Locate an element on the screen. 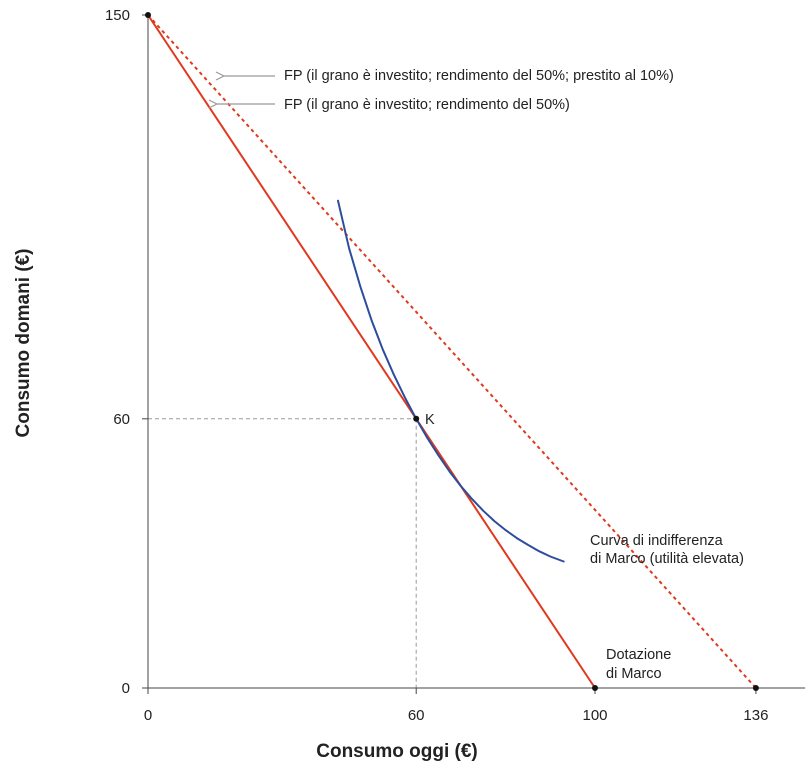 The width and height of the screenshot is (810, 769). annotation-endowment-line2: di Marco is located at coordinates (634, 674).